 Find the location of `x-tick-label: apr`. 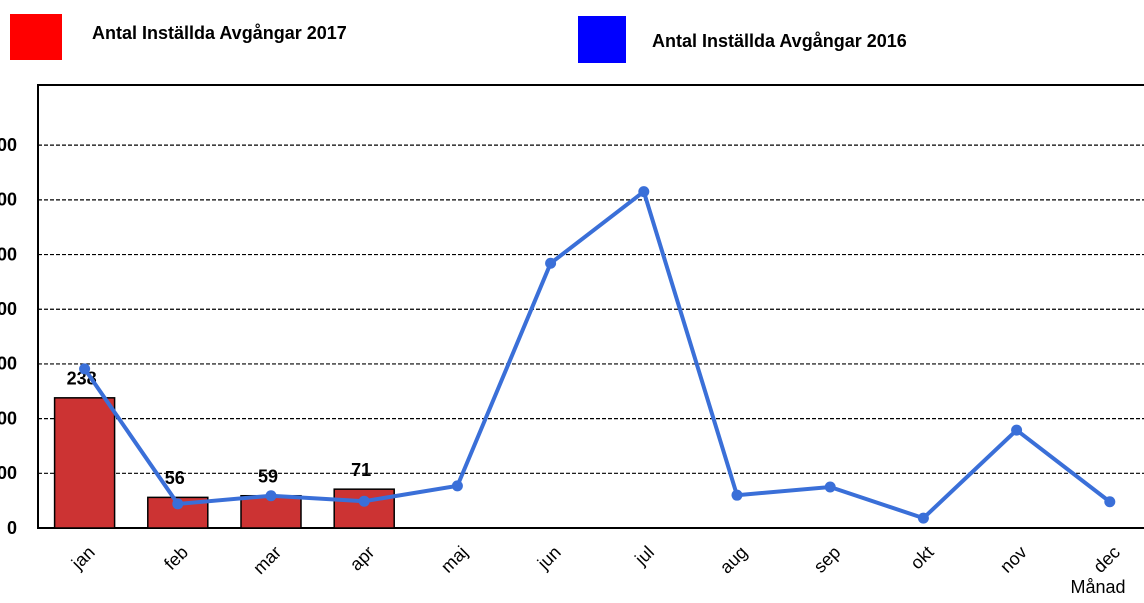

x-tick-label: apr is located at coordinates (362, 558).